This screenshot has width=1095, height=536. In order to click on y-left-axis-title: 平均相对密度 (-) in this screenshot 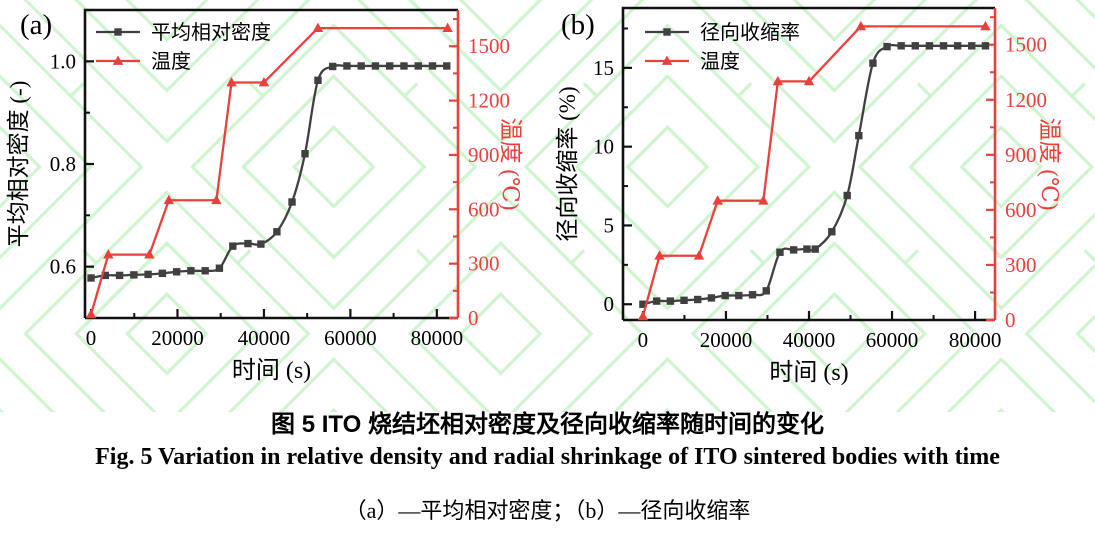, I will do `click(18, 164)`.